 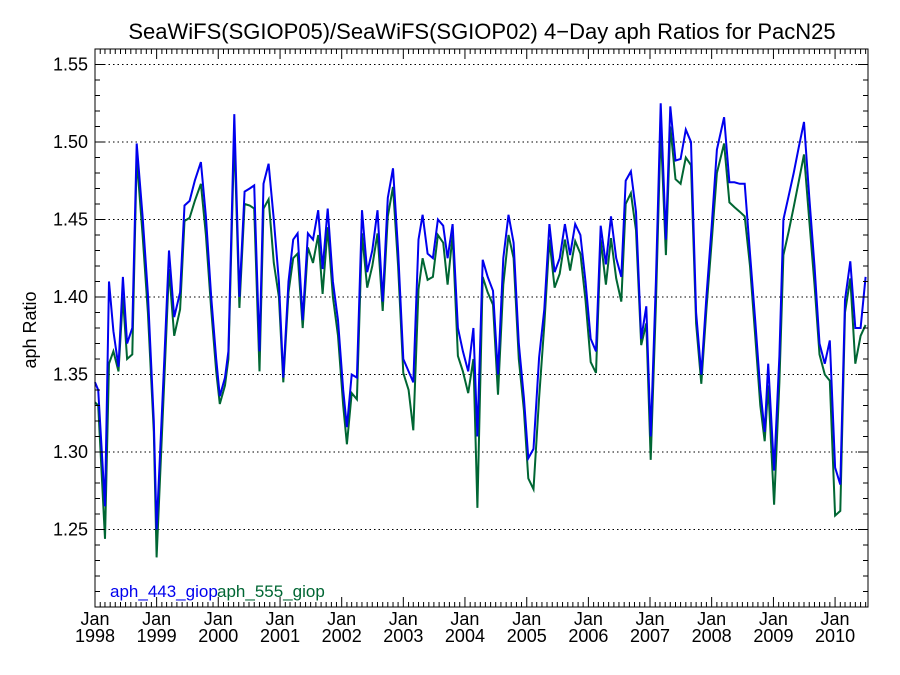 I want to click on y-tick-label: 1.25, so click(x=70, y=530).